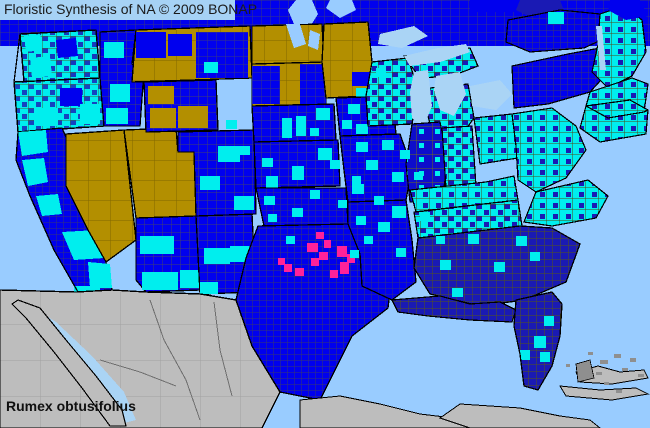 The width and height of the screenshot is (650, 428). What do you see at coordinates (538, 341) in the screenshot?
I see `region-florida` at bounding box center [538, 341].